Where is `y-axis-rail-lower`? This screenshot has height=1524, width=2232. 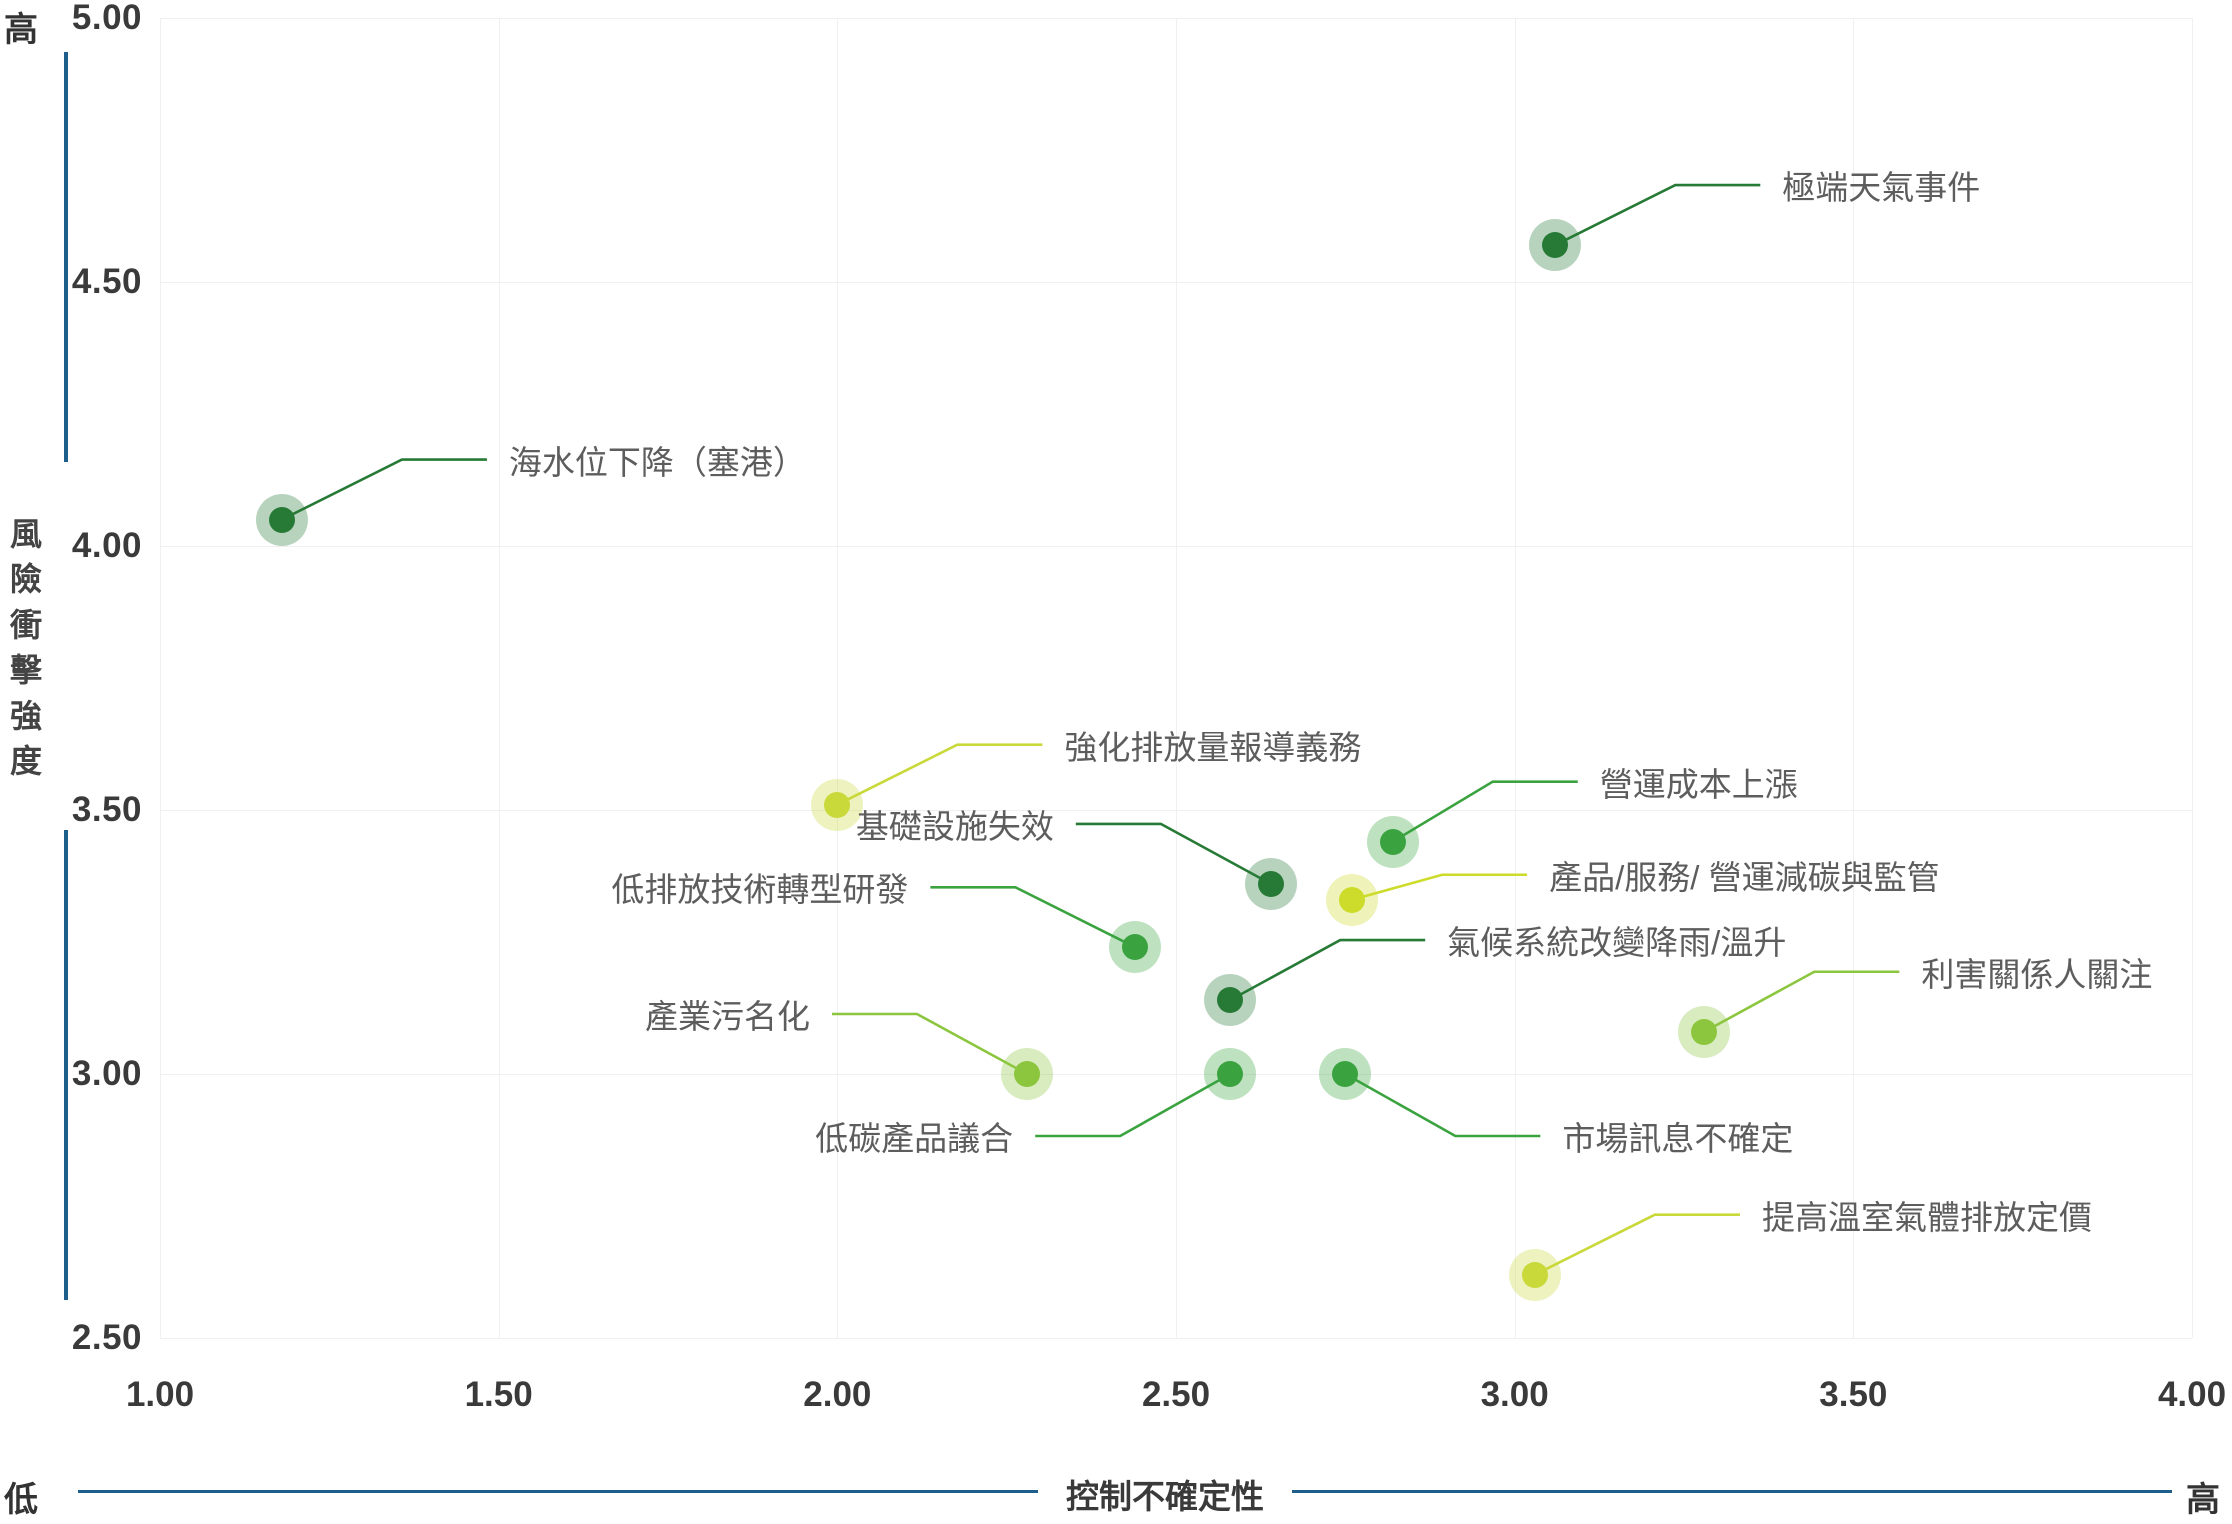
y-axis-rail-lower is located at coordinates (66, 1065).